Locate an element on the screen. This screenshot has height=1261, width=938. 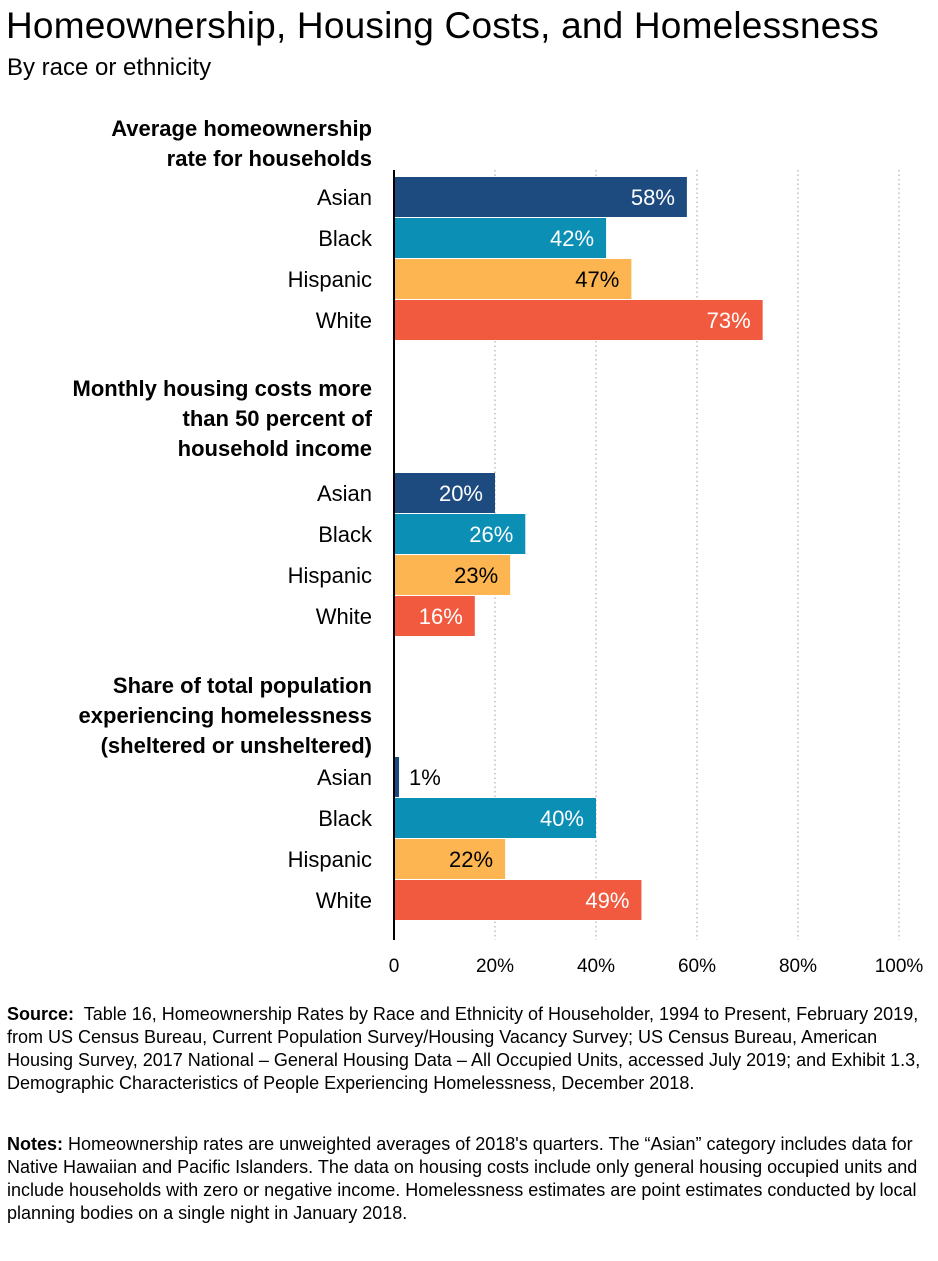
x-tick-label: 100% is located at coordinates (899, 966).